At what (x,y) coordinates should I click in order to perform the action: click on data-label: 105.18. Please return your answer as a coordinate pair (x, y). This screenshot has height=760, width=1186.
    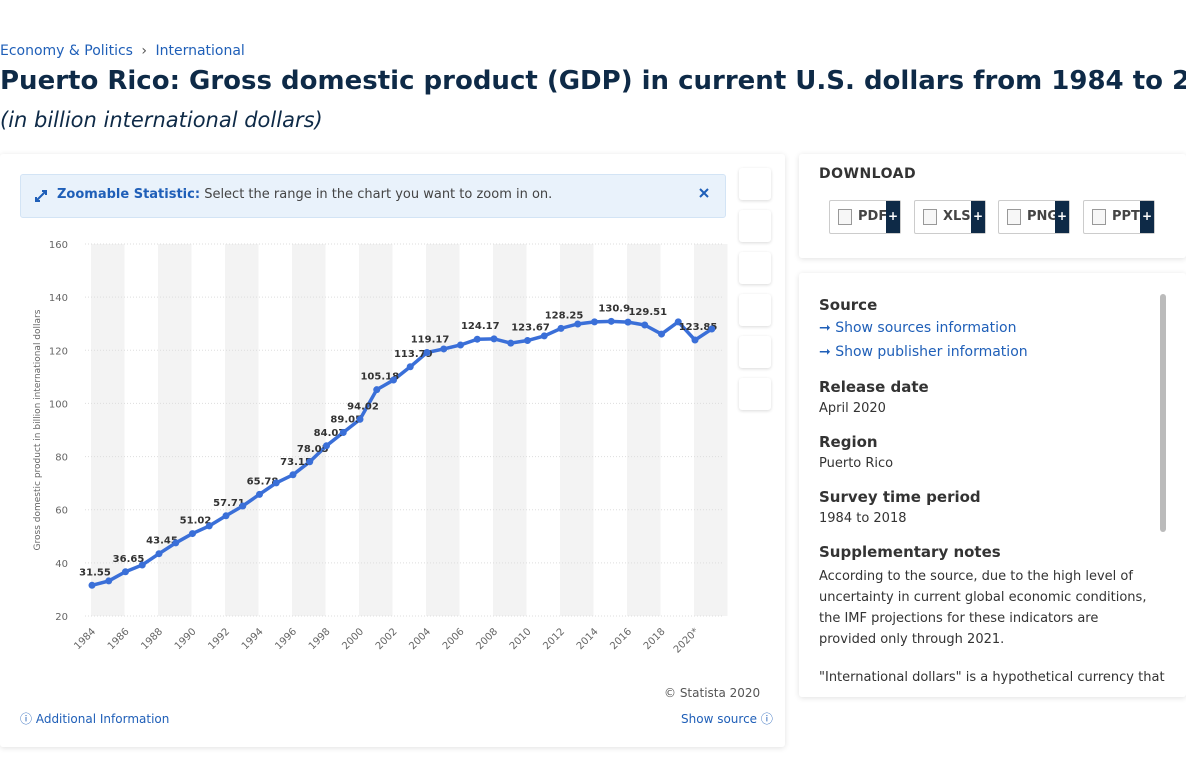
    Looking at the image, I should click on (379, 377).